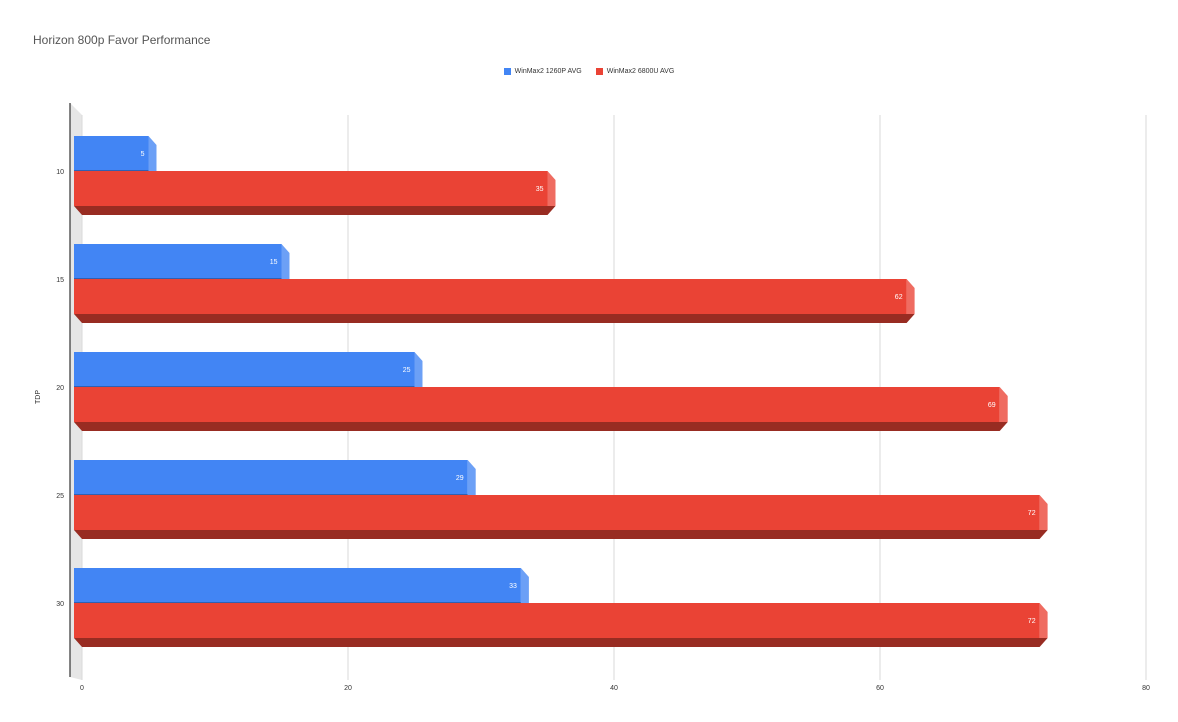 Image resolution: width=1178 pixels, height=722 pixels. I want to click on legend-item-series-1: WinMax2 1260P AVG, so click(542, 71).